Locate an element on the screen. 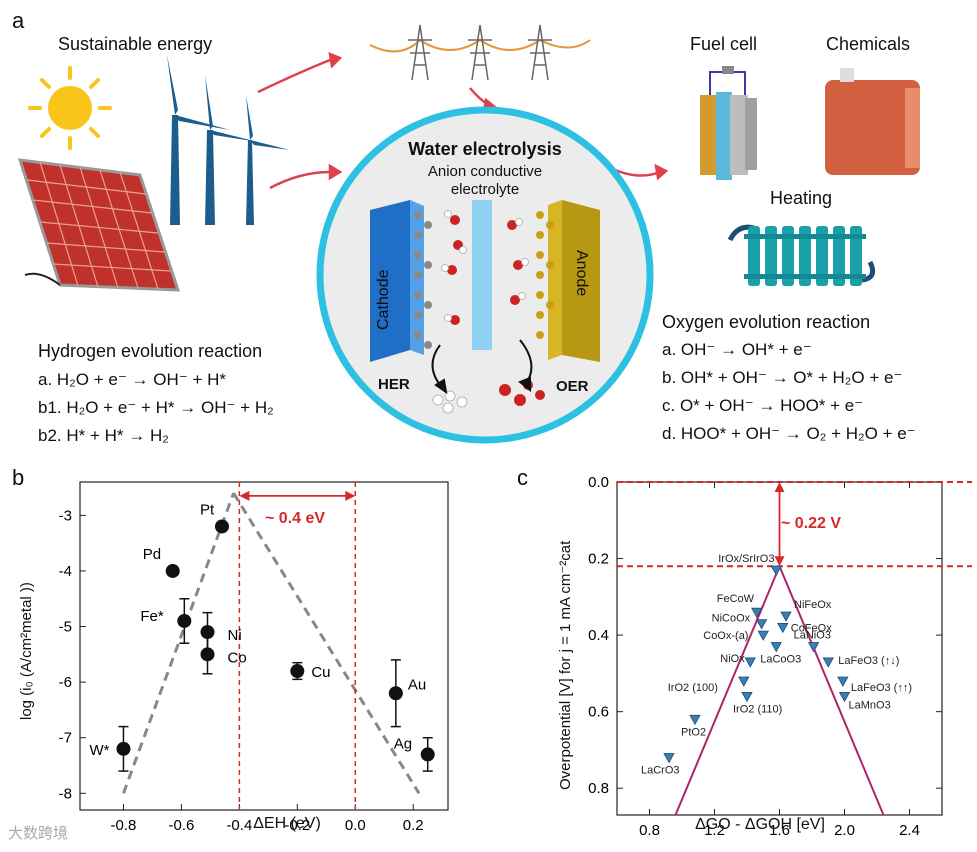 The width and height of the screenshot is (977, 852). oer-step-d: d. HOO* + OH⁻ → O₂ + H₂O + e⁻ is located at coordinates (789, 433).